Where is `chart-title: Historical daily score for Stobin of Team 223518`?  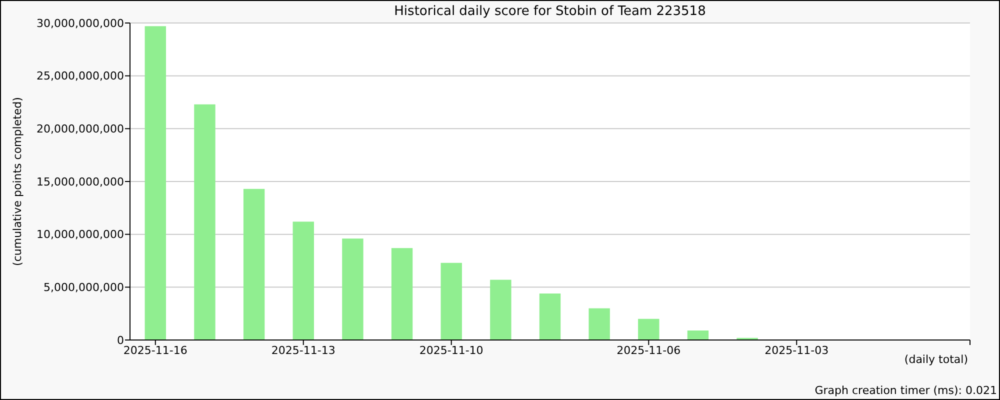 chart-title: Historical daily score for Stobin of Team 223518 is located at coordinates (550, 11).